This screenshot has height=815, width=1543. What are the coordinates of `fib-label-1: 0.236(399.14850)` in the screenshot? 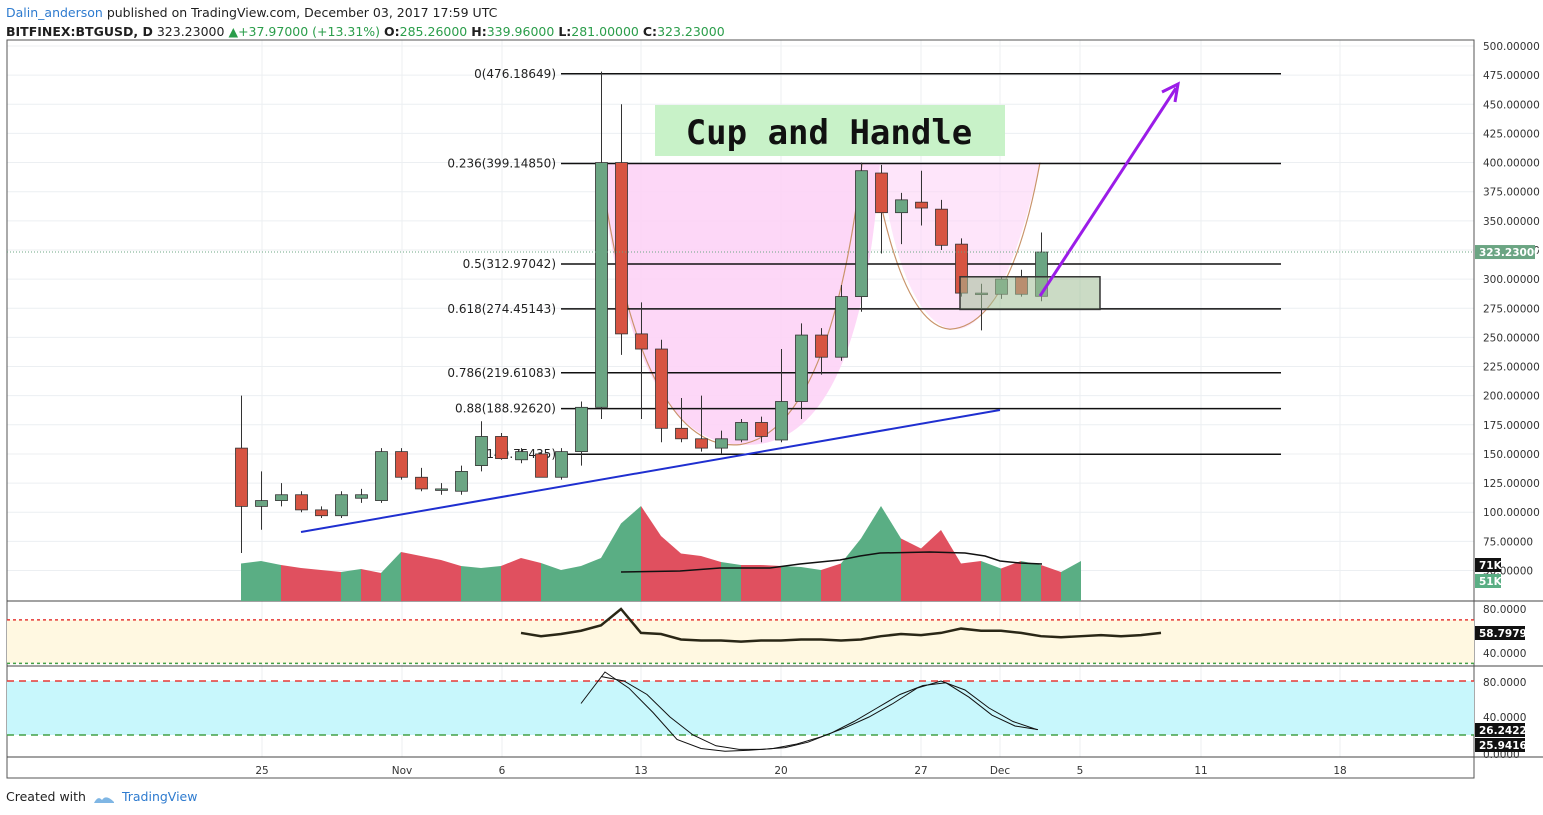 It's located at (501, 164).